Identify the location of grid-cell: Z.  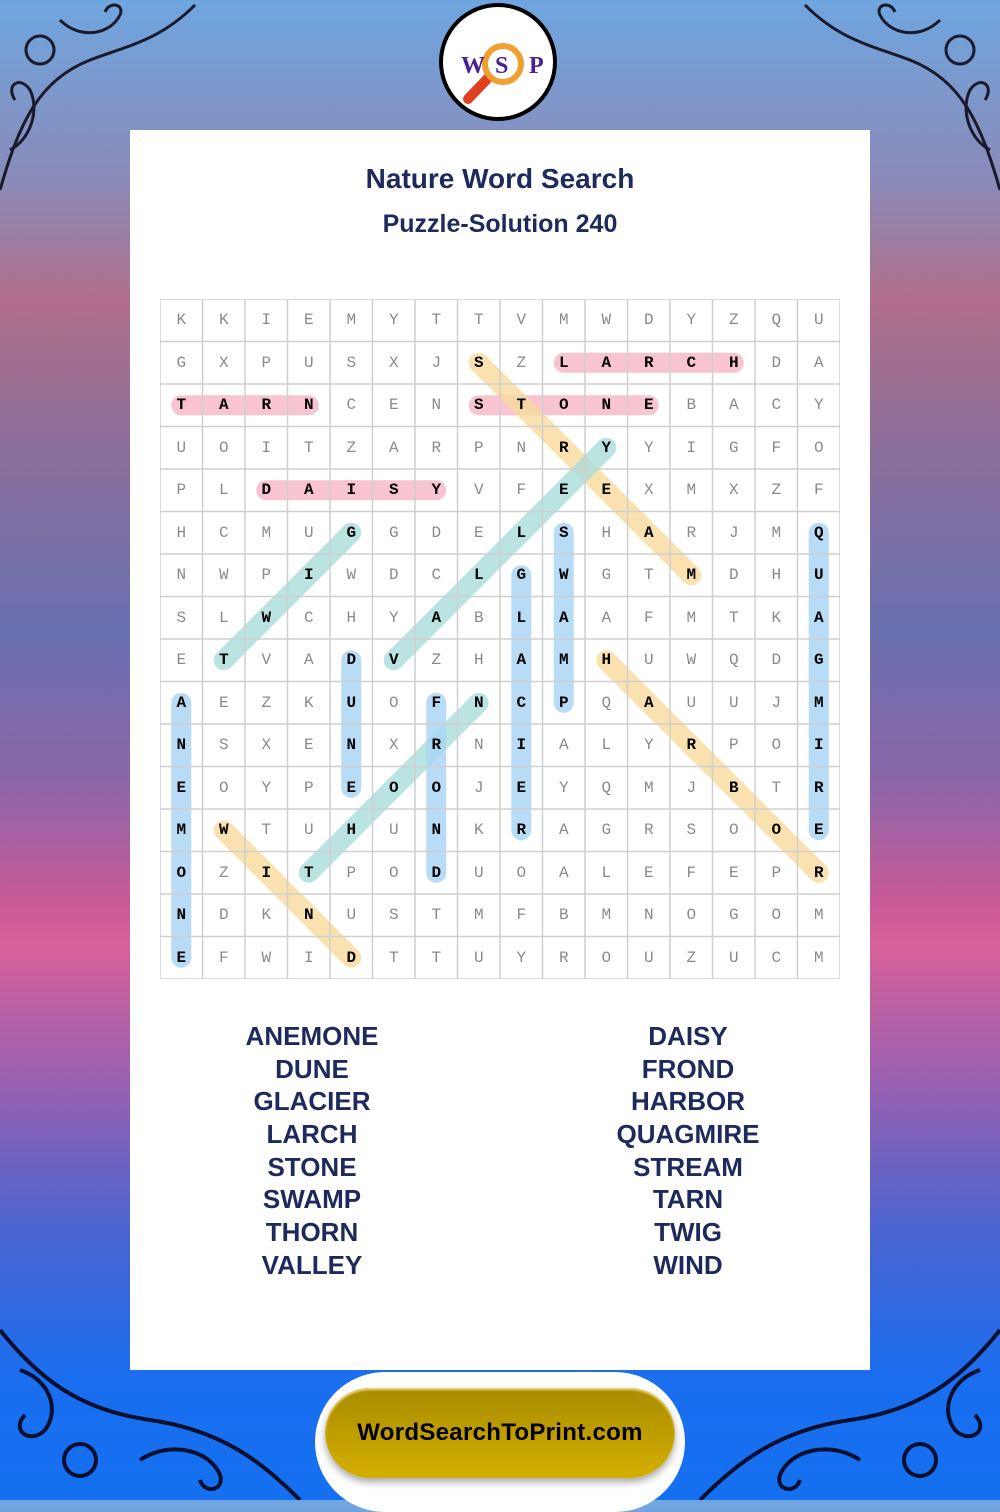
(521, 362).